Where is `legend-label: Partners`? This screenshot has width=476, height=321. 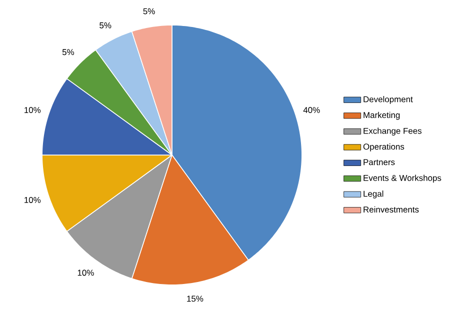
legend-label: Partners is located at coordinates (379, 162).